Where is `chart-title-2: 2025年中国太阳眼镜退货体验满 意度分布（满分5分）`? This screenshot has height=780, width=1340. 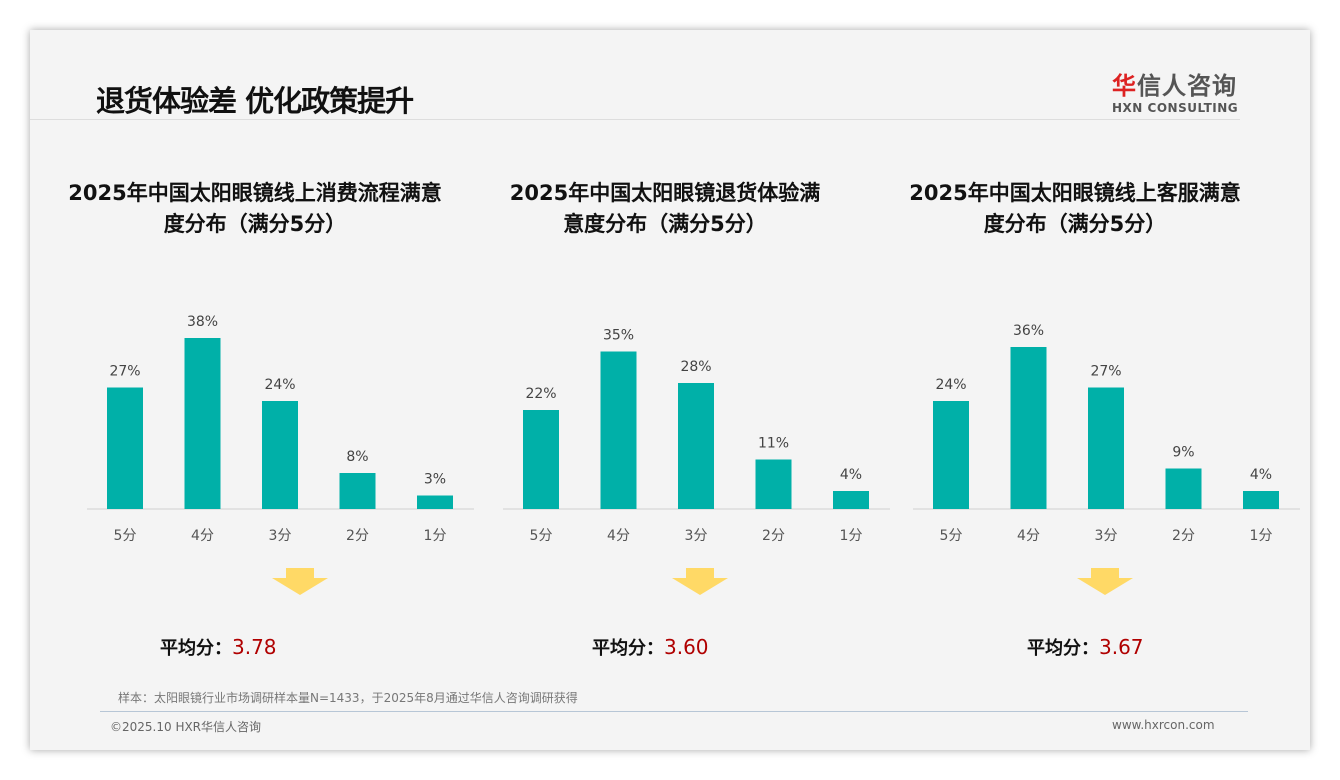
chart-title-2: 2025年中国太阳眼镜退货体验满 意度分布（满分5分） is located at coordinates (665, 208).